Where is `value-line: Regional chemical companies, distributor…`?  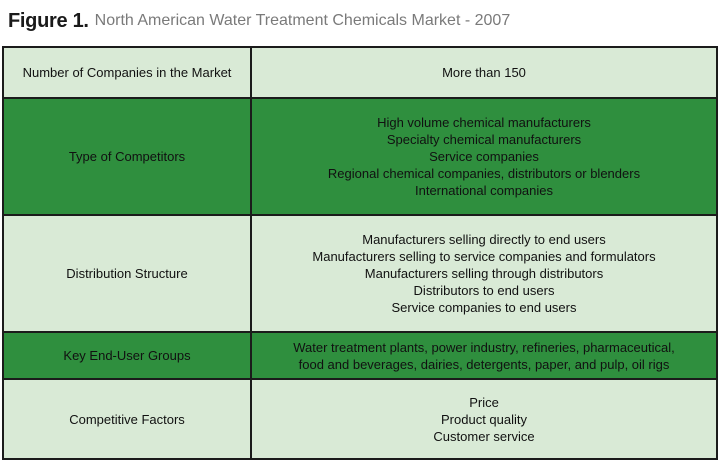
value-line: Regional chemical companies, distributor… is located at coordinates (484, 173).